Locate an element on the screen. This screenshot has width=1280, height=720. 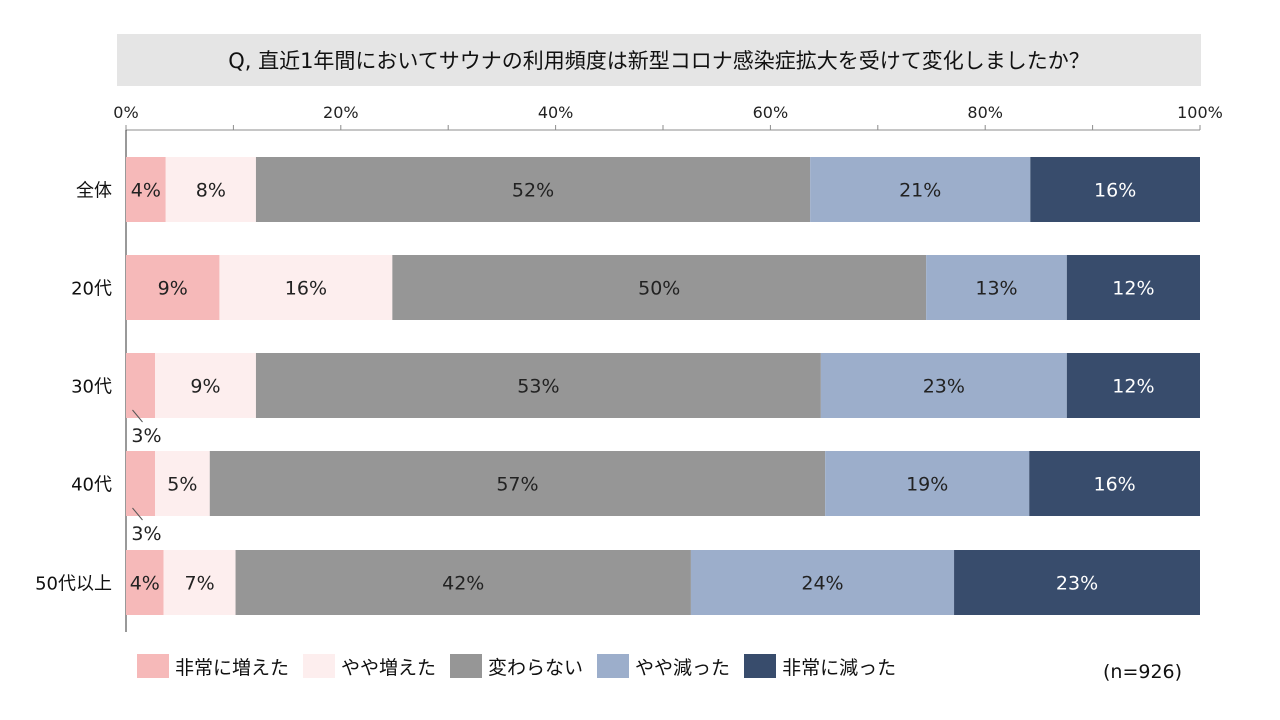
data-label: 42% is located at coordinates (463, 584).